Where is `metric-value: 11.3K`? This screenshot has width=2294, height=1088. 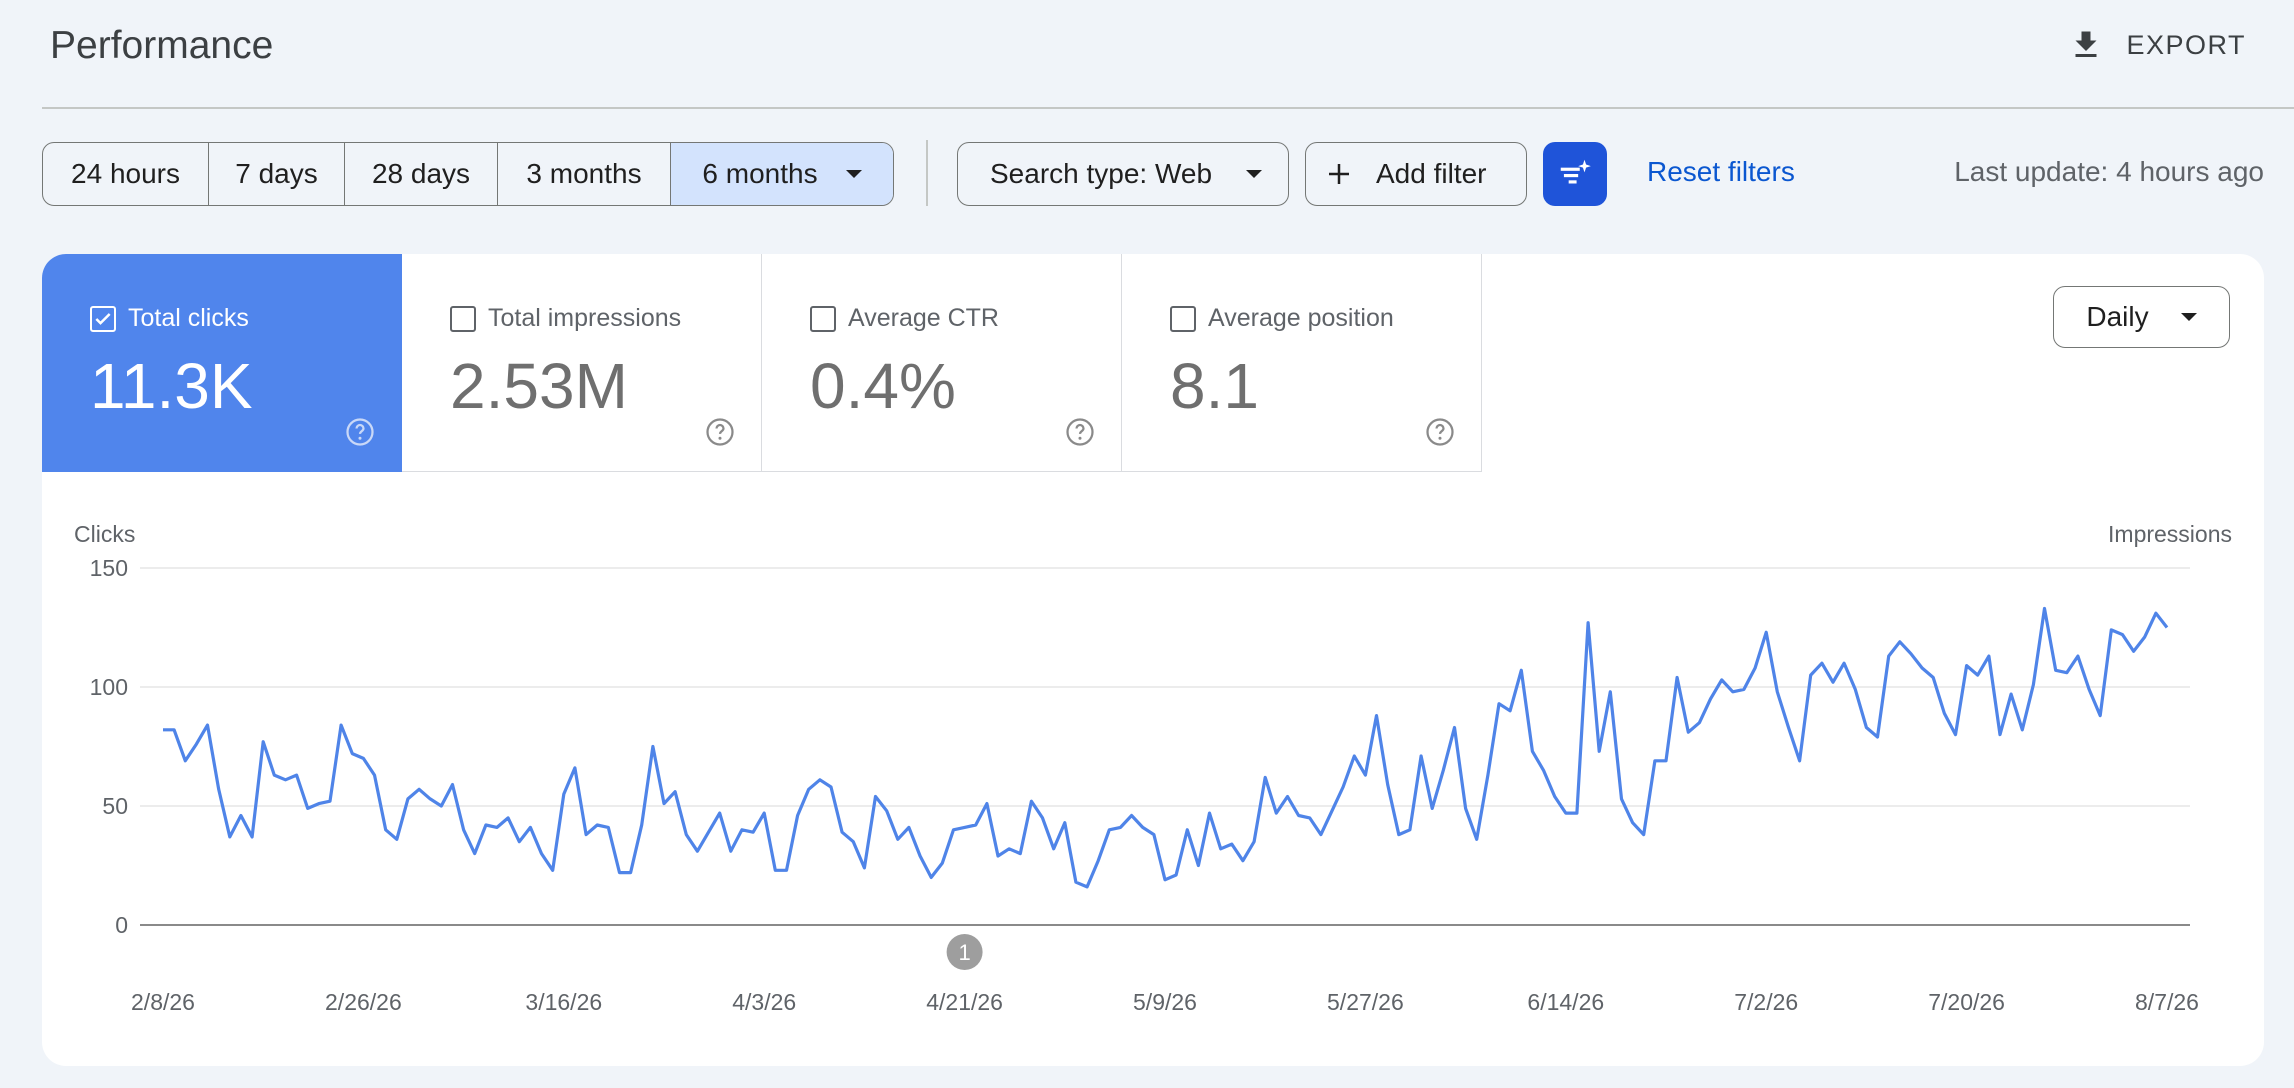
metric-value: 11.3K is located at coordinates (171, 386).